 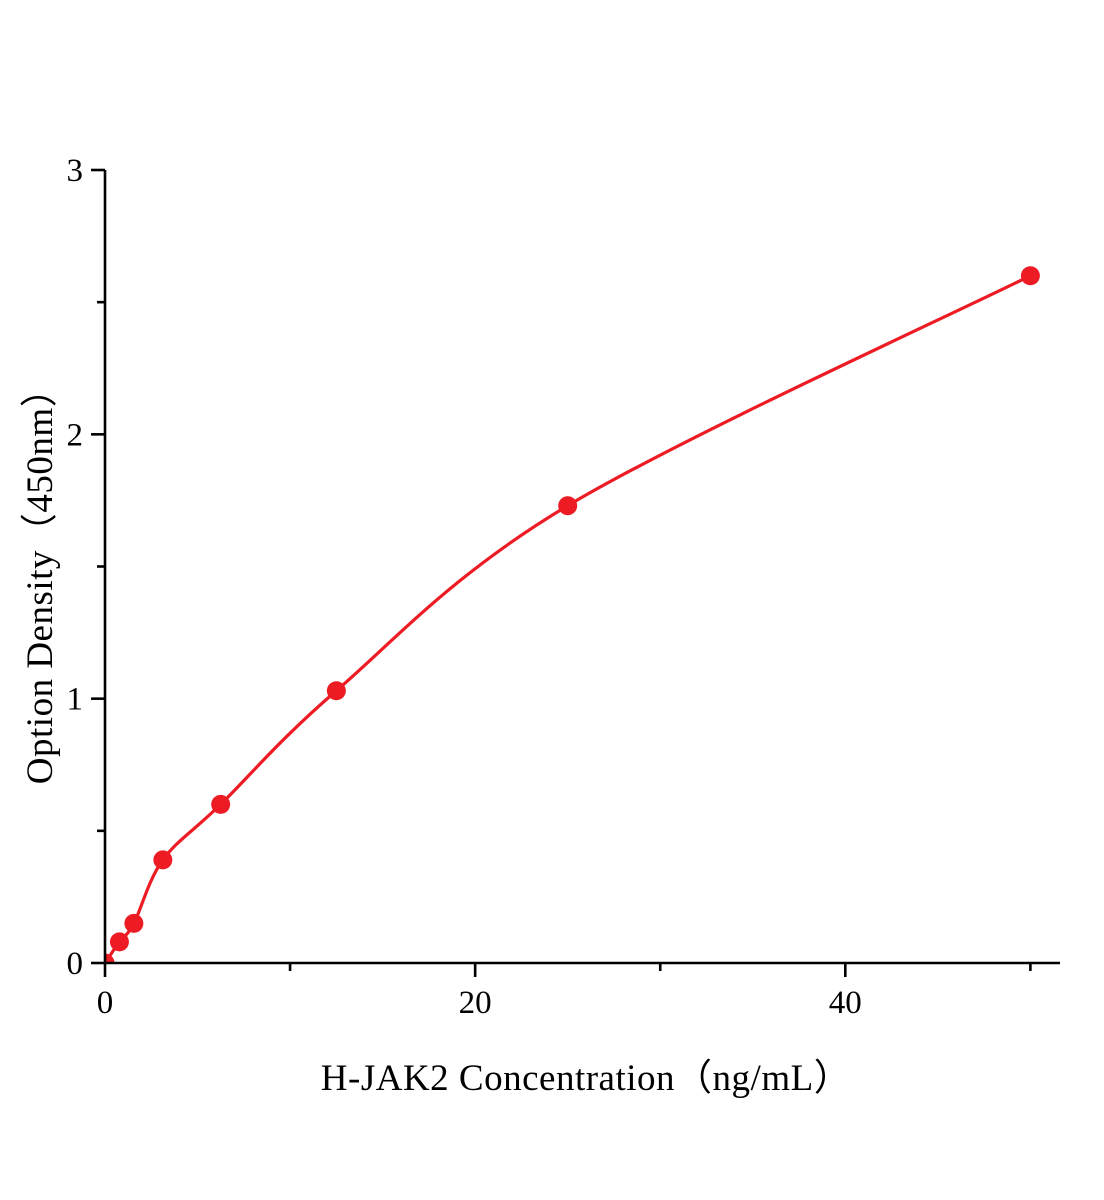 I want to click on x-tick-label: 20, so click(x=475, y=1003).